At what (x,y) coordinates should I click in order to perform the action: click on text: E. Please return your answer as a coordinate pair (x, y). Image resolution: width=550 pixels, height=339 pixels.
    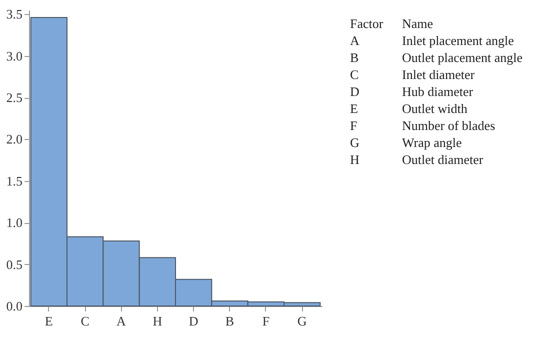
    Looking at the image, I should click on (354, 108).